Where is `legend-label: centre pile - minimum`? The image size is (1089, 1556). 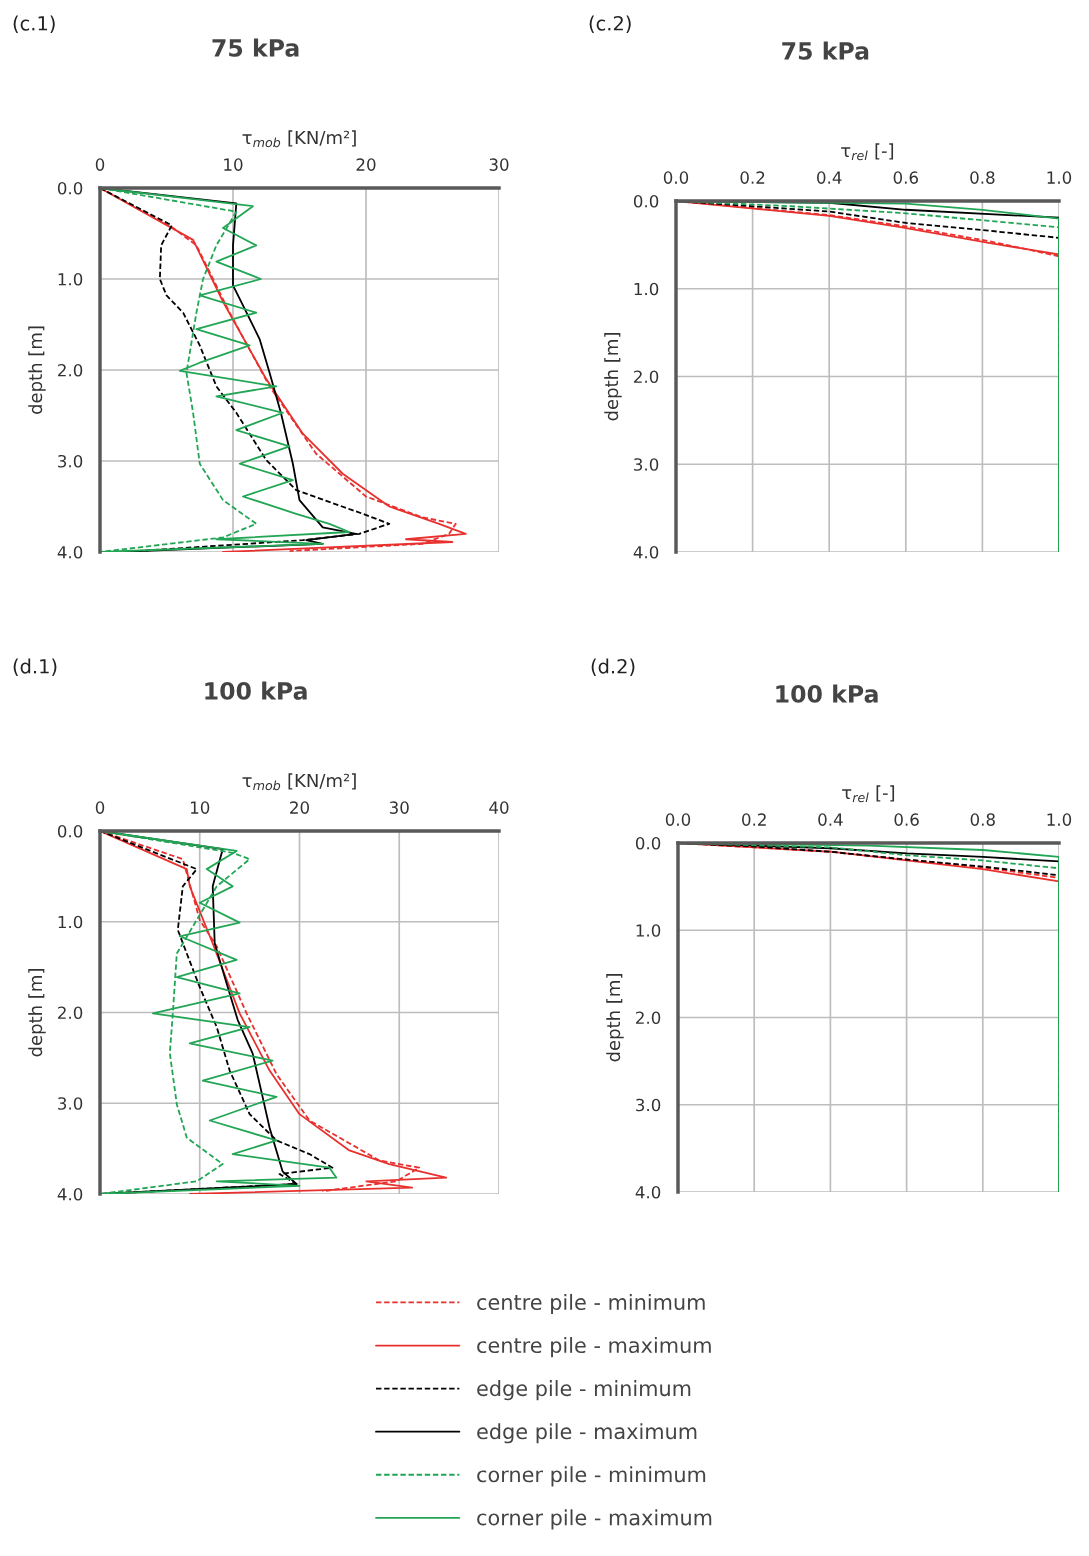
legend-label: centre pile - minimum is located at coordinates (591, 1304).